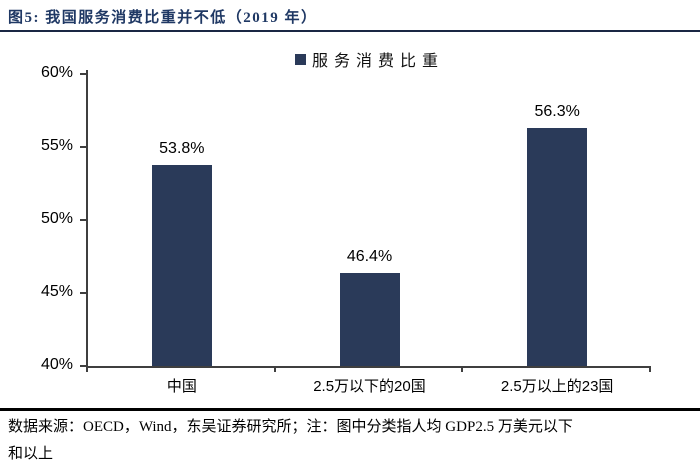 The height and width of the screenshot is (466, 700). Describe the element at coordinates (182, 148) in the screenshot. I see `bar-value-label: 53.8%` at that location.